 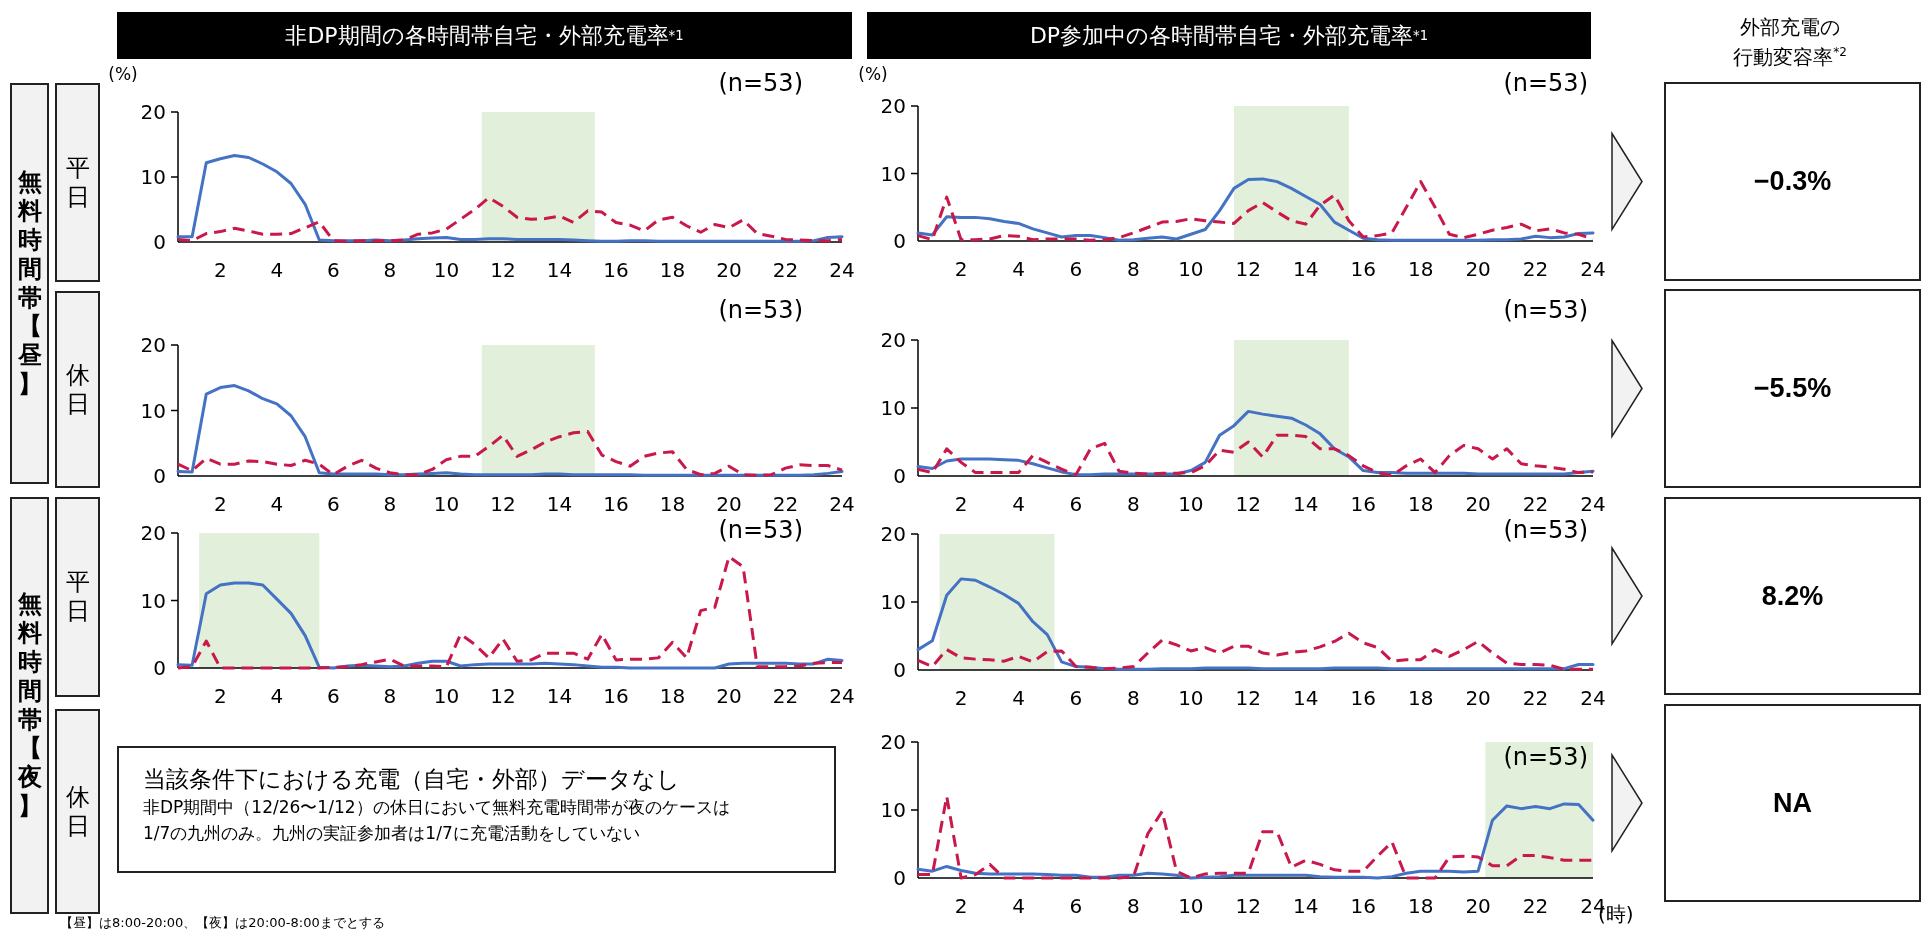 What do you see at coordinates (1792, 388) in the screenshot?
I see `text: −5.5%` at bounding box center [1792, 388].